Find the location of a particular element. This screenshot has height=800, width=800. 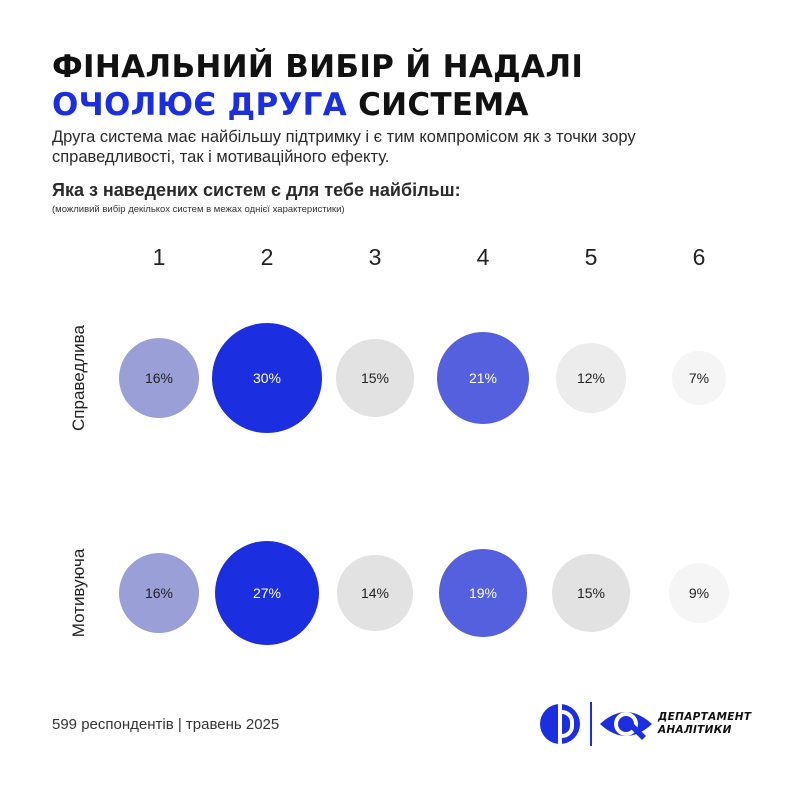

respondents-info: 599 респондентів | травень 2025 is located at coordinates (166, 724).